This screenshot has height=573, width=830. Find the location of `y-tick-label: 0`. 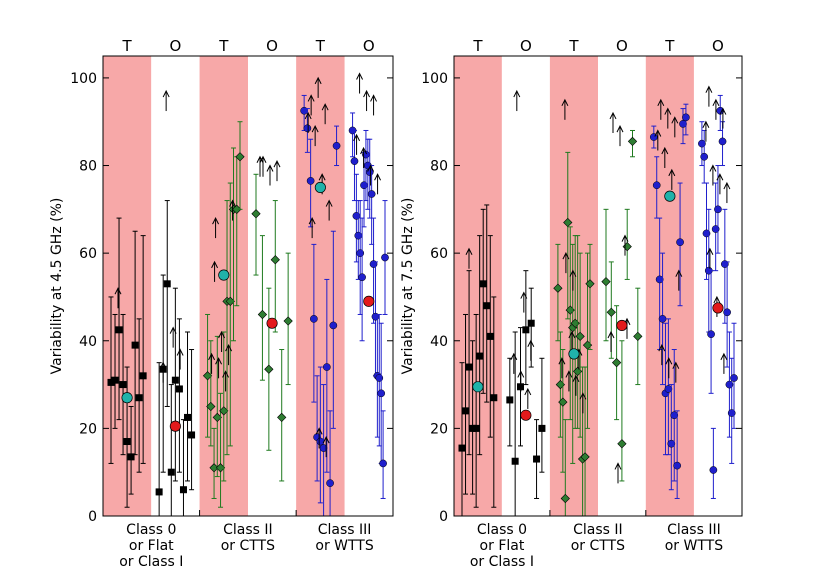

y-tick-label: 0 is located at coordinates (443, 517).